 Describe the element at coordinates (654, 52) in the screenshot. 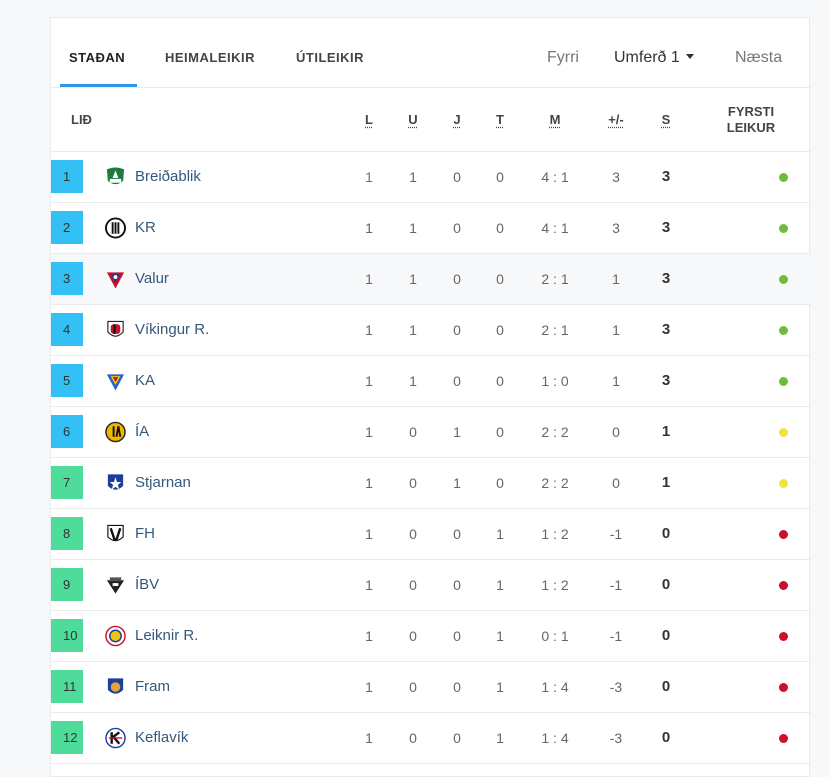

I see `round-dropdown: Umferð 1` at that location.